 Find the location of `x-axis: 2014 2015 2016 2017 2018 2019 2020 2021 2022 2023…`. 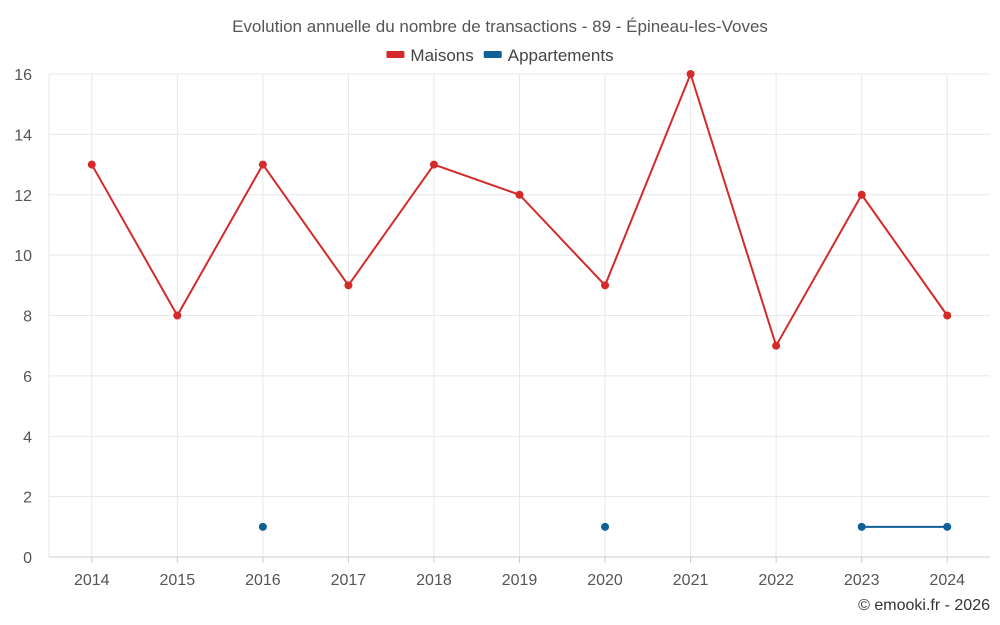

x-axis: 2014 2015 2016 2017 2018 2019 2020 2021 2022 2023… is located at coordinates (519, 572).